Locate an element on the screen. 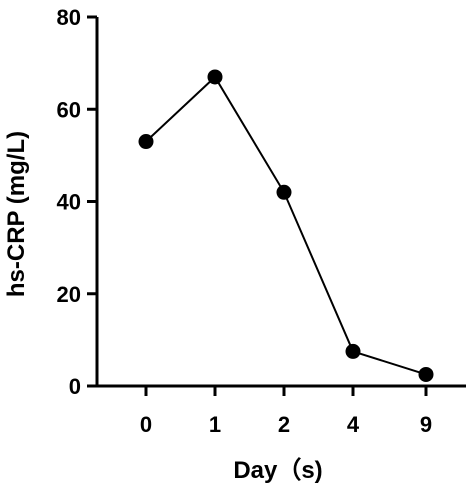 The width and height of the screenshot is (474, 485). y-axis: 0 20 40 60 80 is located at coordinates (78, 202).